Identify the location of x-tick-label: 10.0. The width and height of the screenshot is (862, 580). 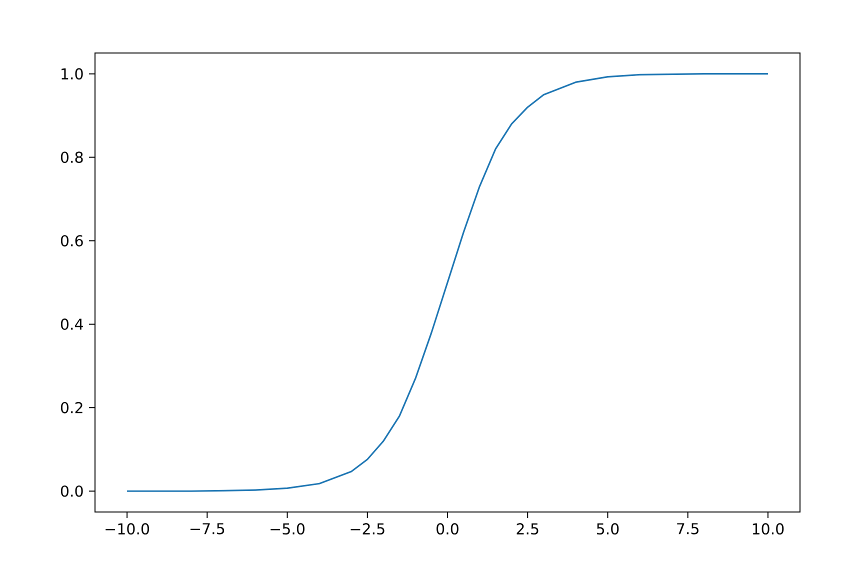
(768, 529).